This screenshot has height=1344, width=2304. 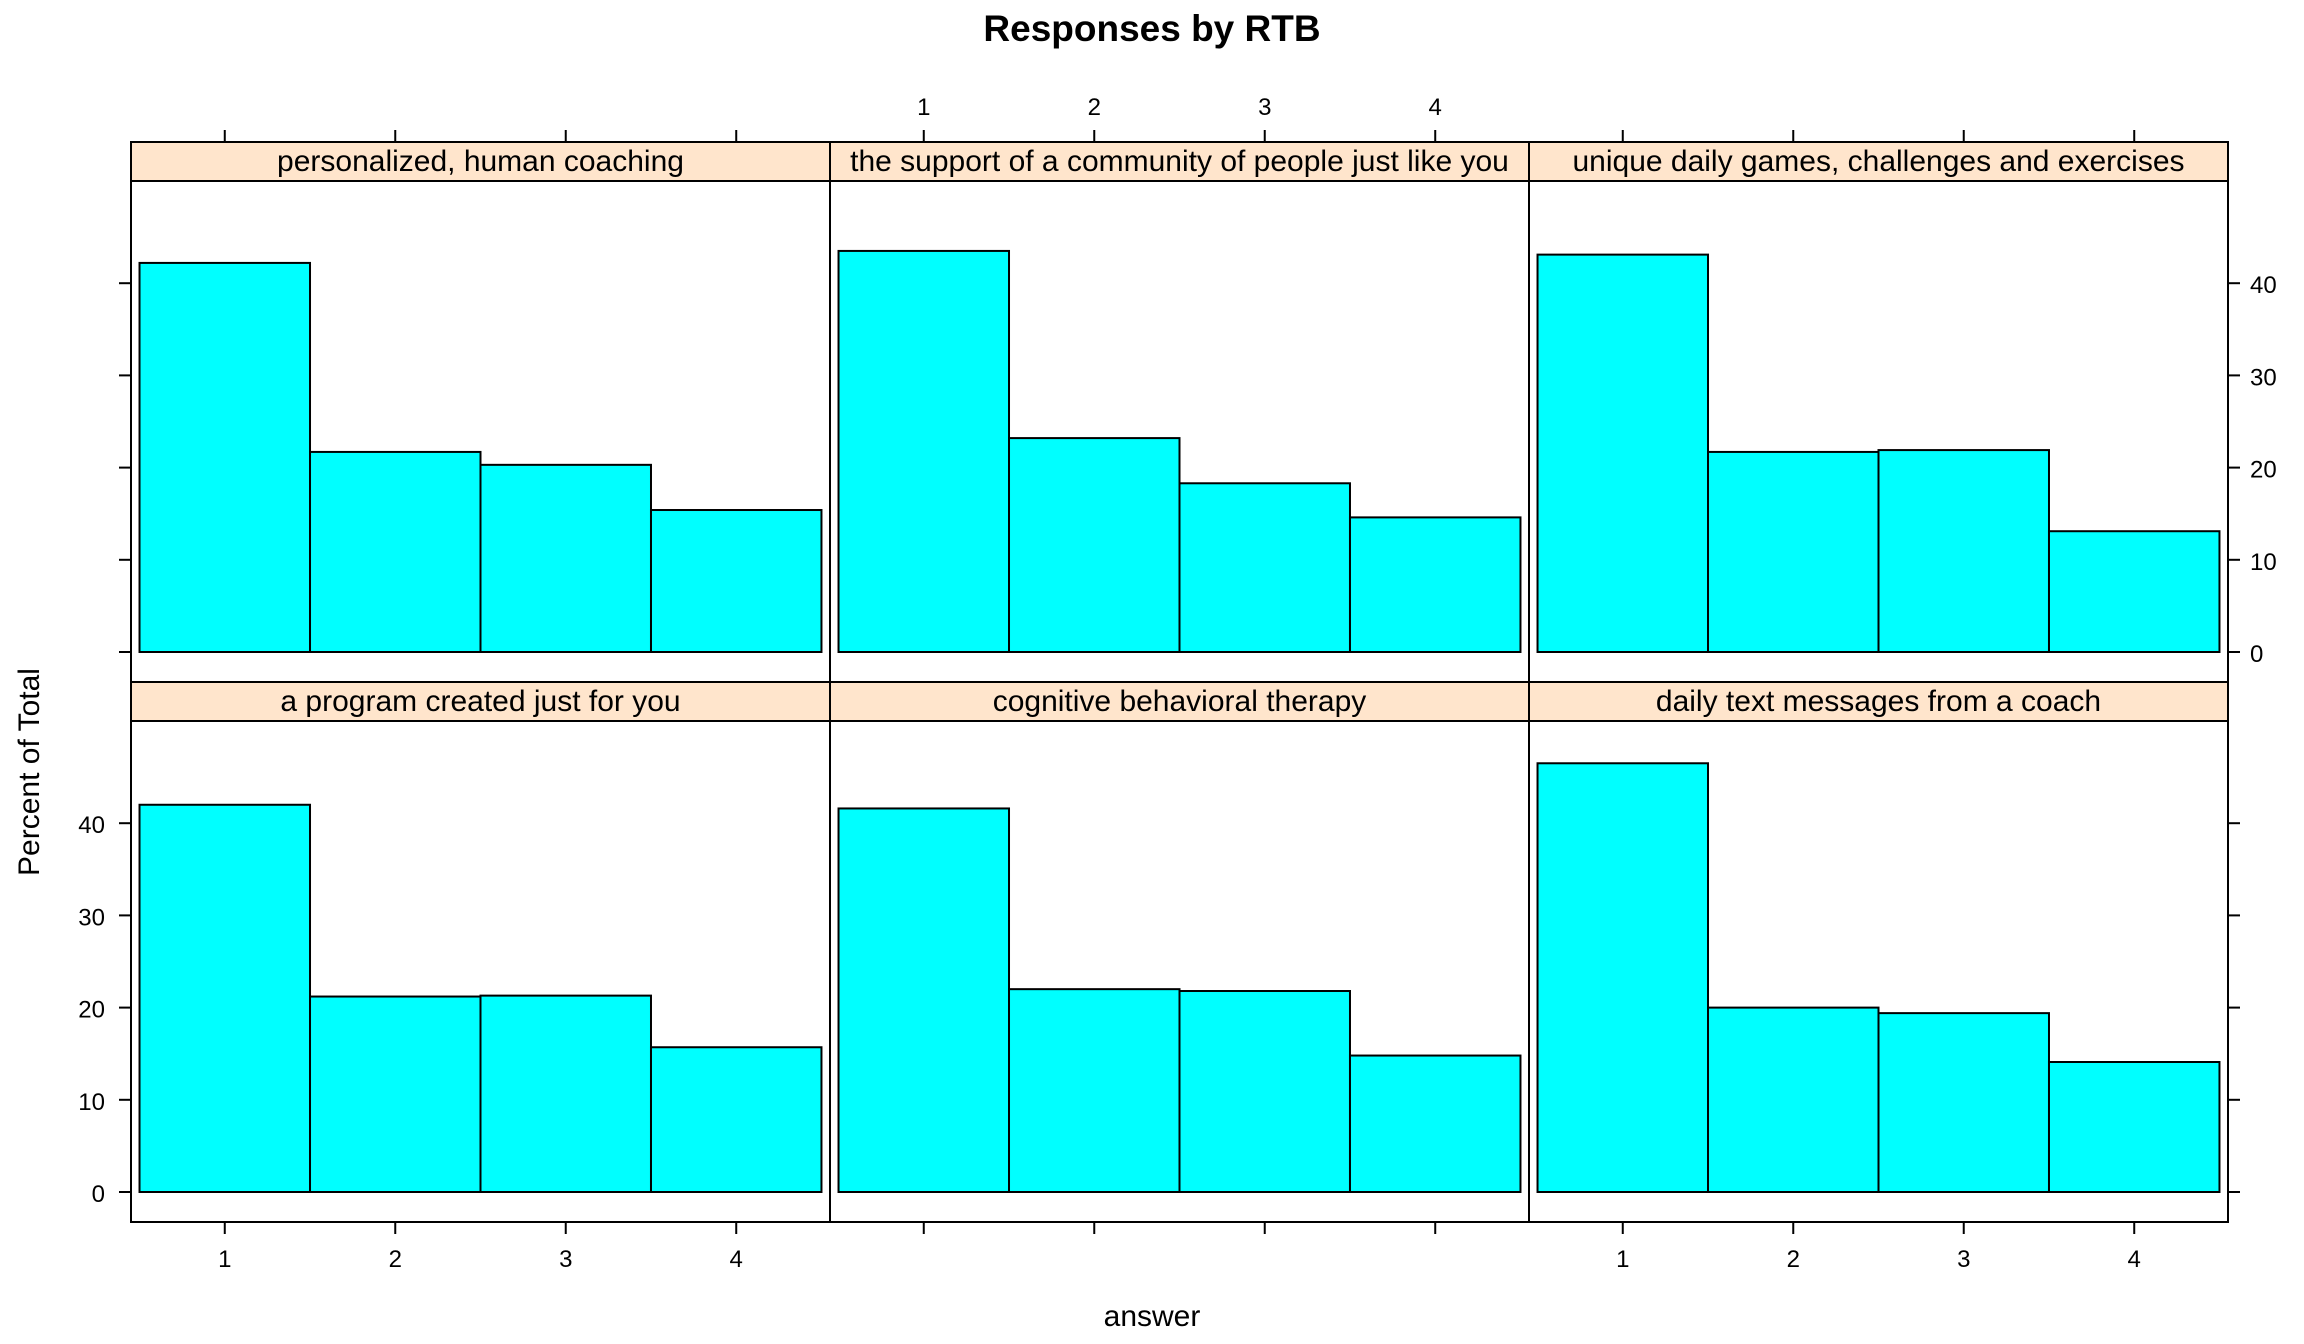 What do you see at coordinates (1152, 28) in the screenshot?
I see `chart-title: Responses by RTB` at bounding box center [1152, 28].